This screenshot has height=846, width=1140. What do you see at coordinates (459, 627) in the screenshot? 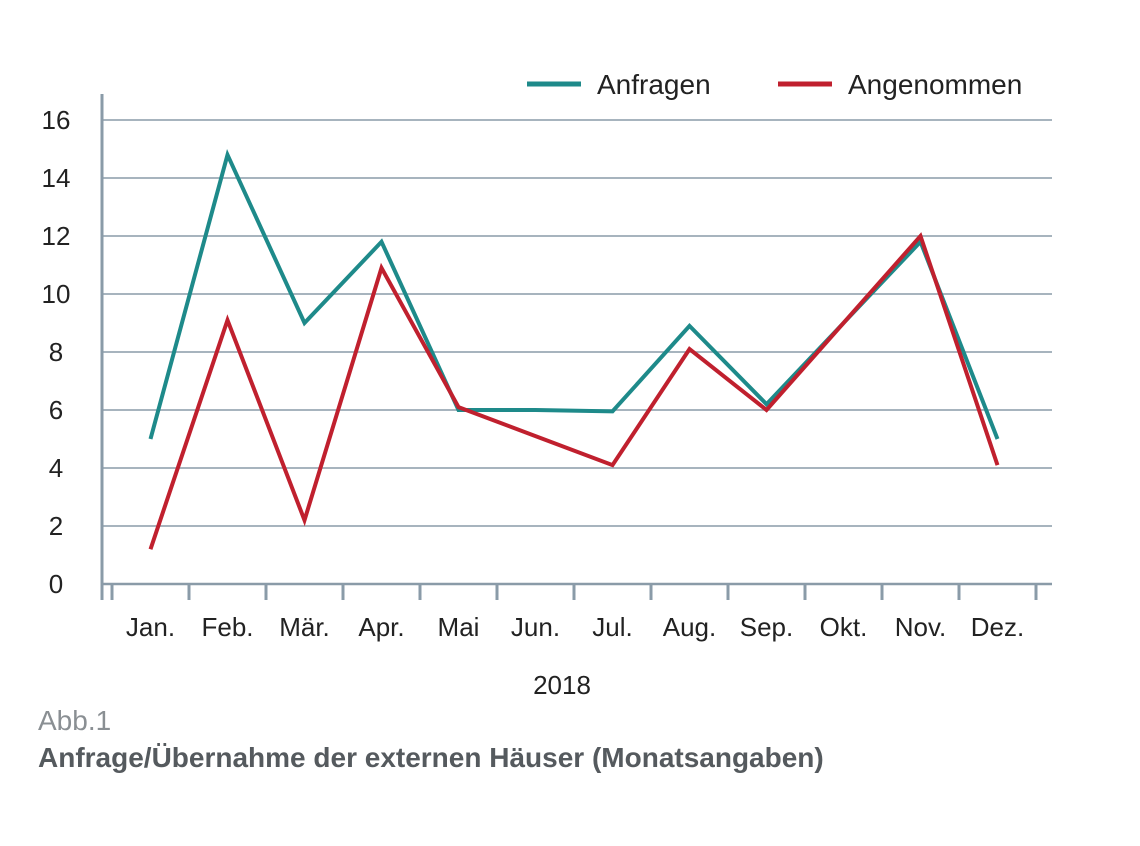
I see `x-tick-label-4: Mai` at bounding box center [459, 627].